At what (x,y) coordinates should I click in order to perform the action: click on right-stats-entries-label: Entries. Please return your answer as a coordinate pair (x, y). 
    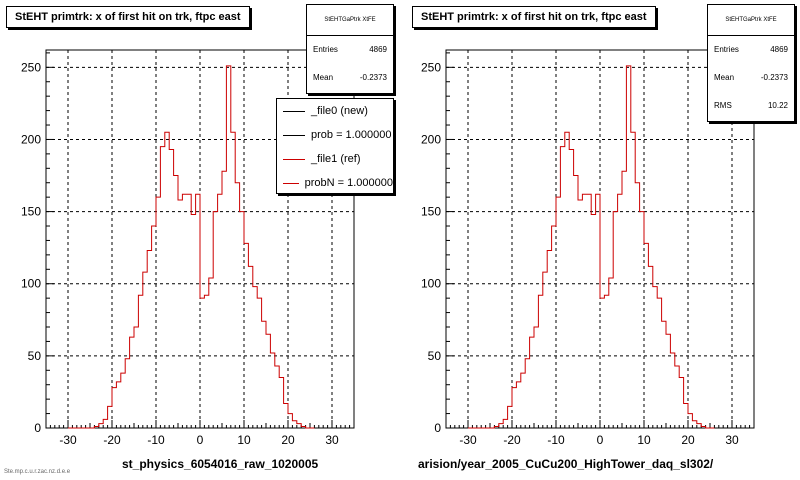
    Looking at the image, I should click on (726, 49).